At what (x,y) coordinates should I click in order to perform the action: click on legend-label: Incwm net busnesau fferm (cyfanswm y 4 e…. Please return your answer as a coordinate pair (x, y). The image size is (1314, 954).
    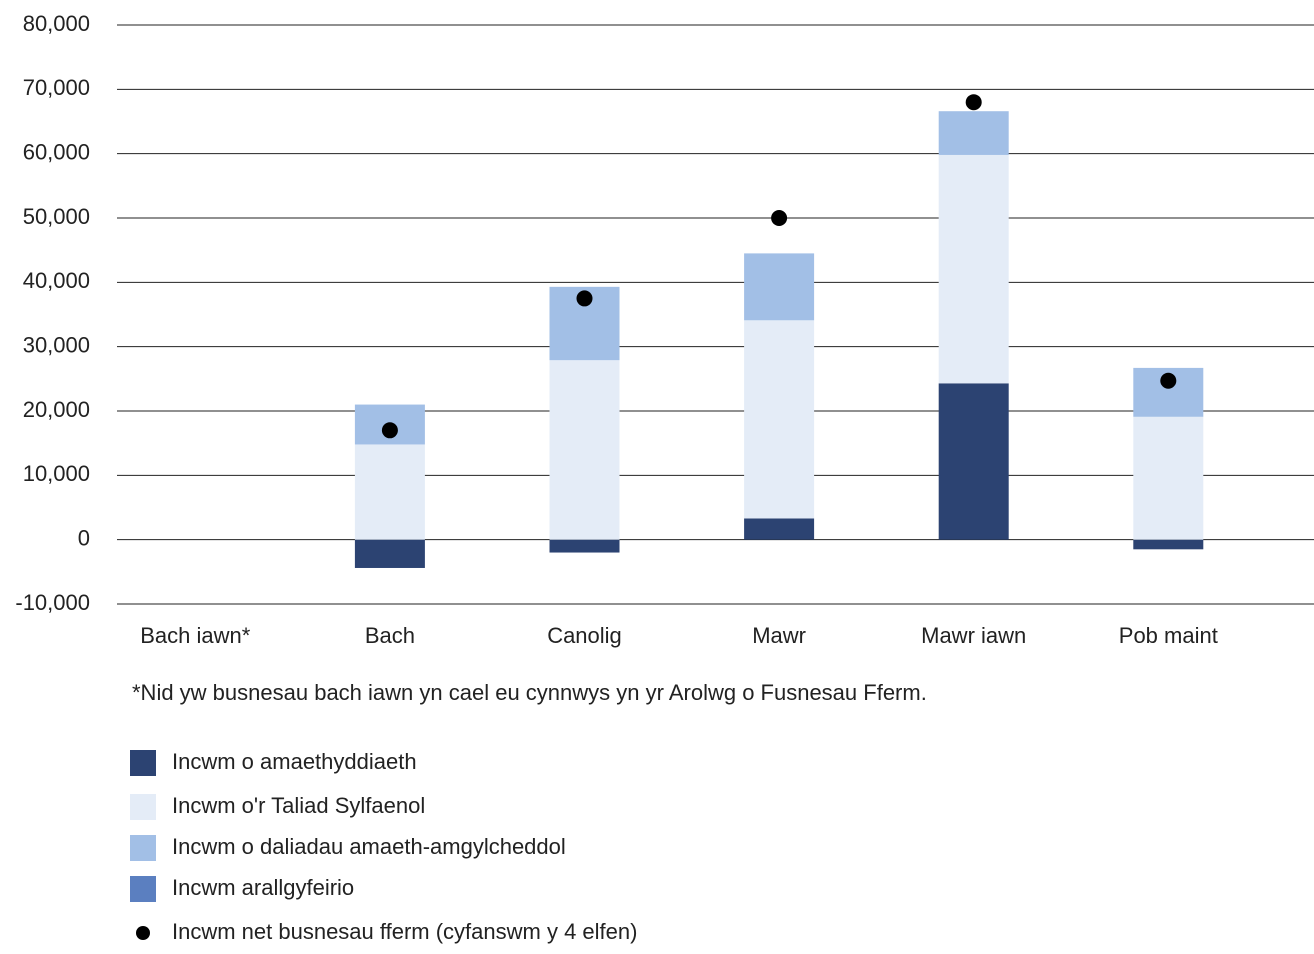
    Looking at the image, I should click on (404, 931).